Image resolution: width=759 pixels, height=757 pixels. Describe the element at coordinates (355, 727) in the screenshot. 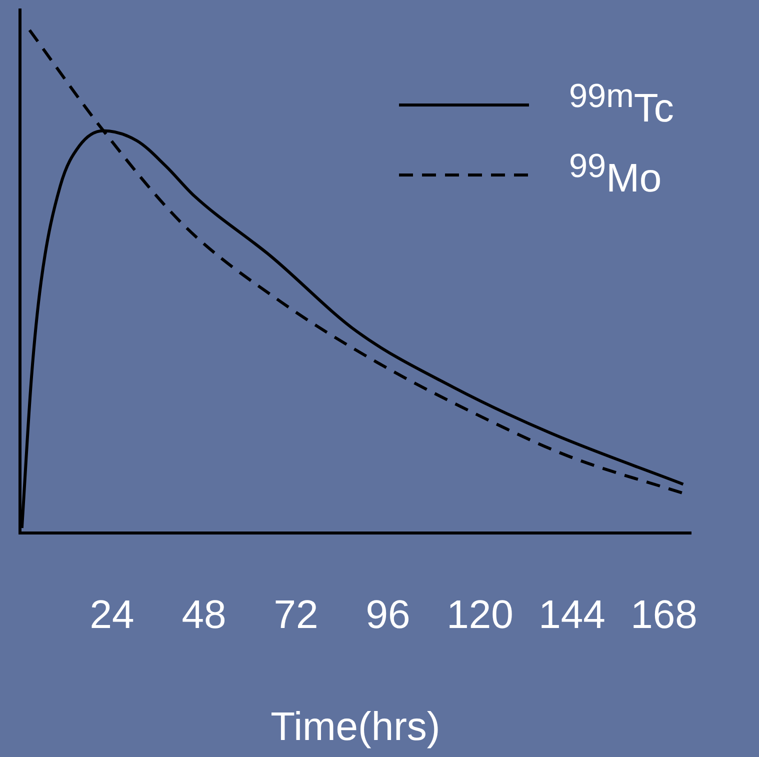

I see `x-axis-title: Time(hrs)` at that location.